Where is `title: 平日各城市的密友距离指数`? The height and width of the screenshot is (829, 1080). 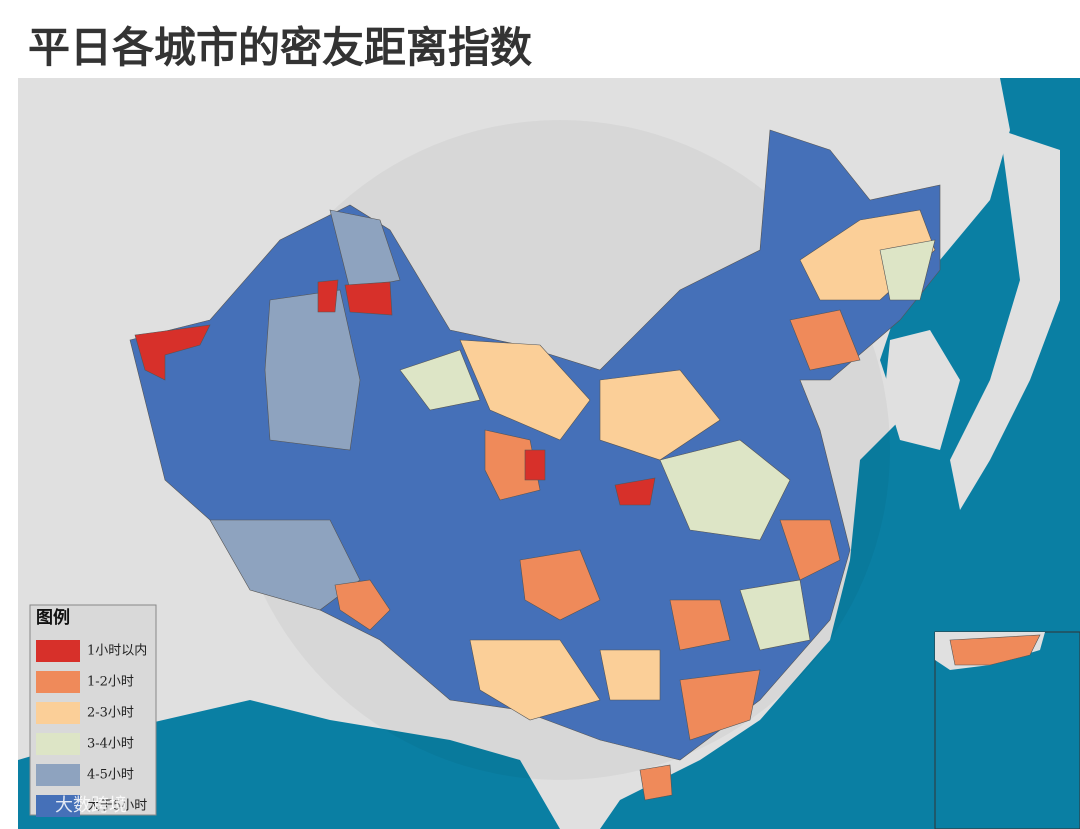
title: 平日各城市的密友距离指数 is located at coordinates (280, 47).